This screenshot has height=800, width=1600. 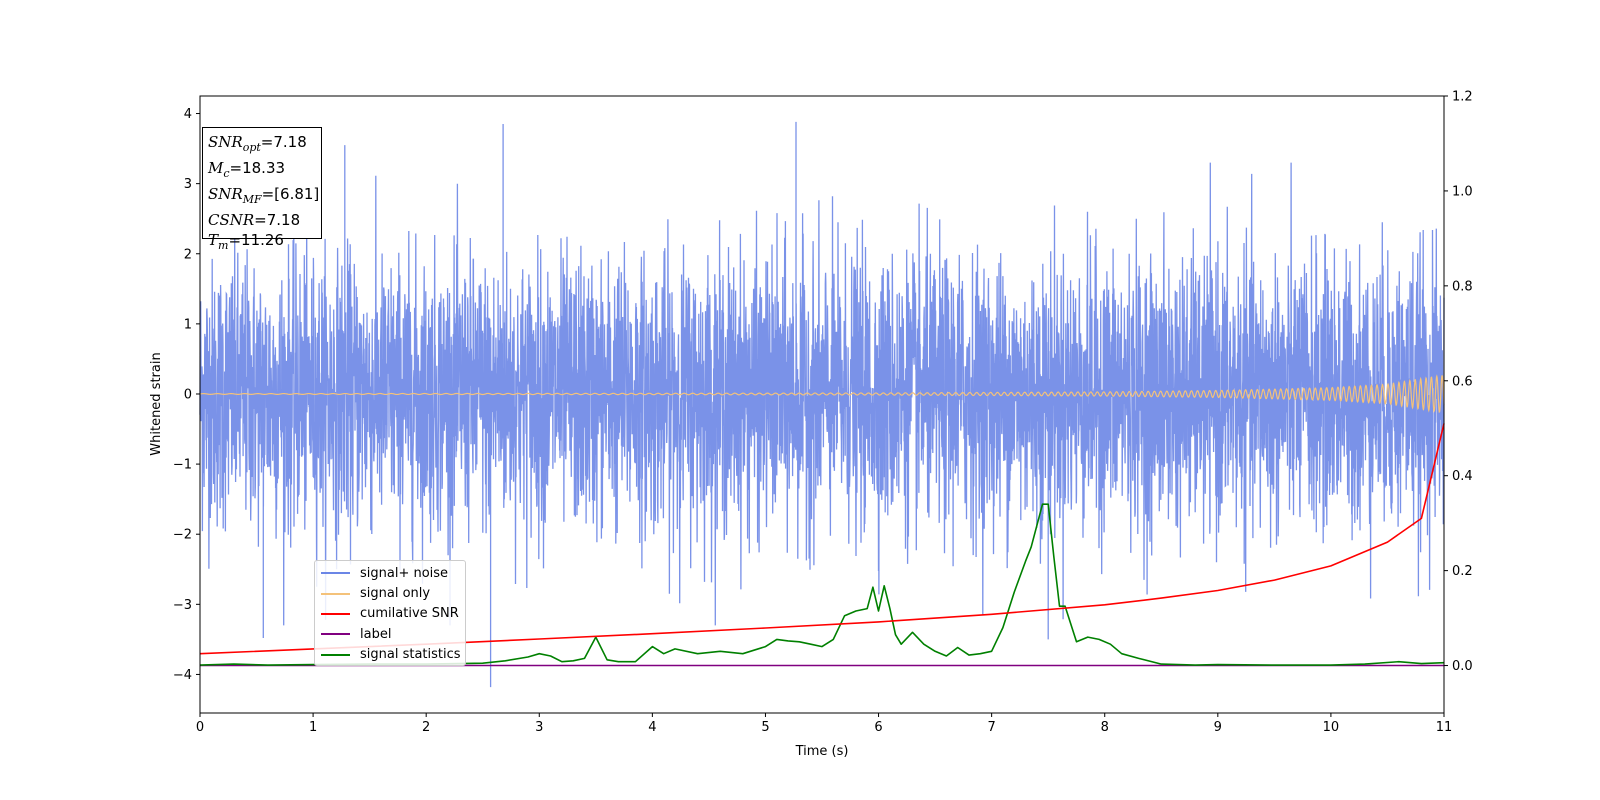 I want to click on legend-item-signal-noise: signal+ noise, so click(x=390, y=573).